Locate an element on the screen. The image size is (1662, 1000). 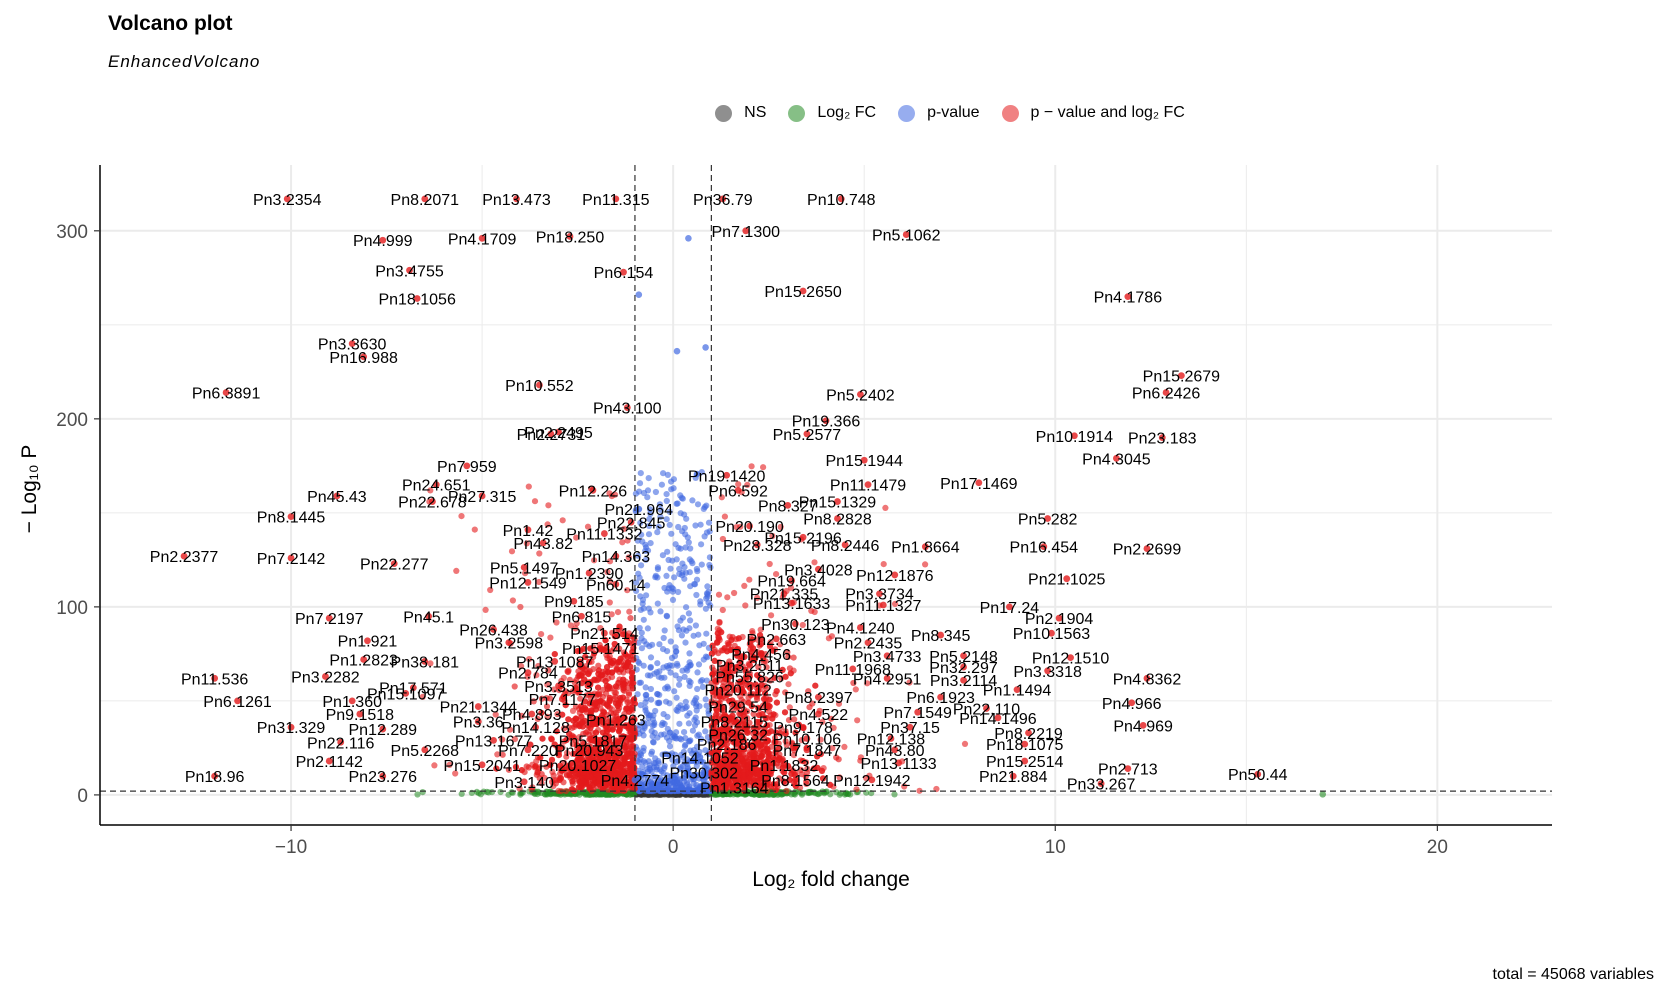
point-label: Pn3.36 is located at coordinates (478, 723).